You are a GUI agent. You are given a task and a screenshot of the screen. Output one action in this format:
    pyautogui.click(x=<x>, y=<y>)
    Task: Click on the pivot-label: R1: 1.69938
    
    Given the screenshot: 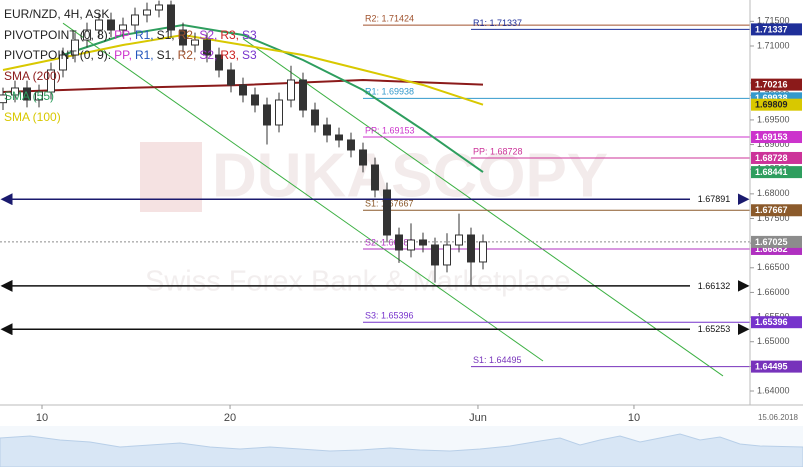 What is the action you would take?
    pyautogui.click(x=389, y=92)
    